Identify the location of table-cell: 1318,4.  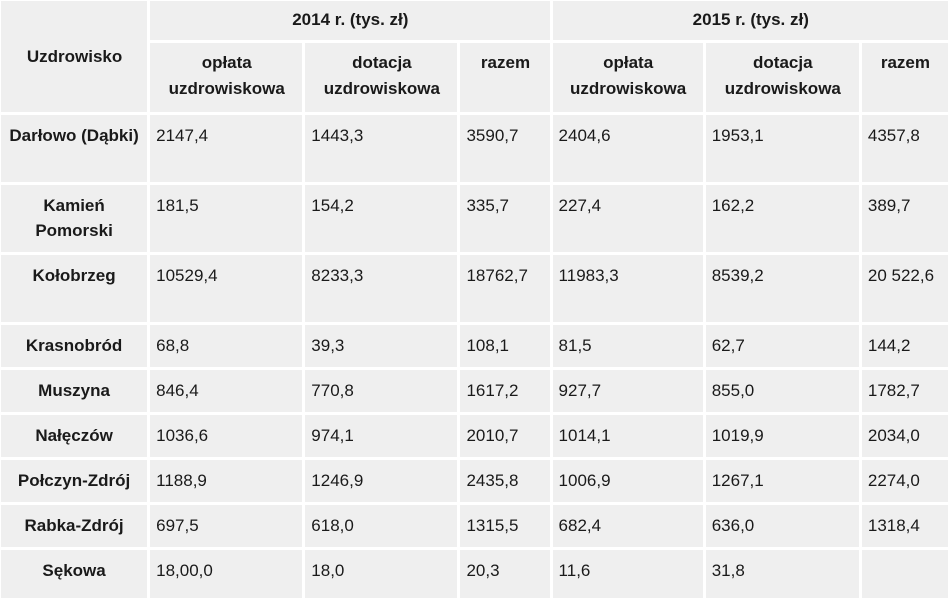
(904, 526).